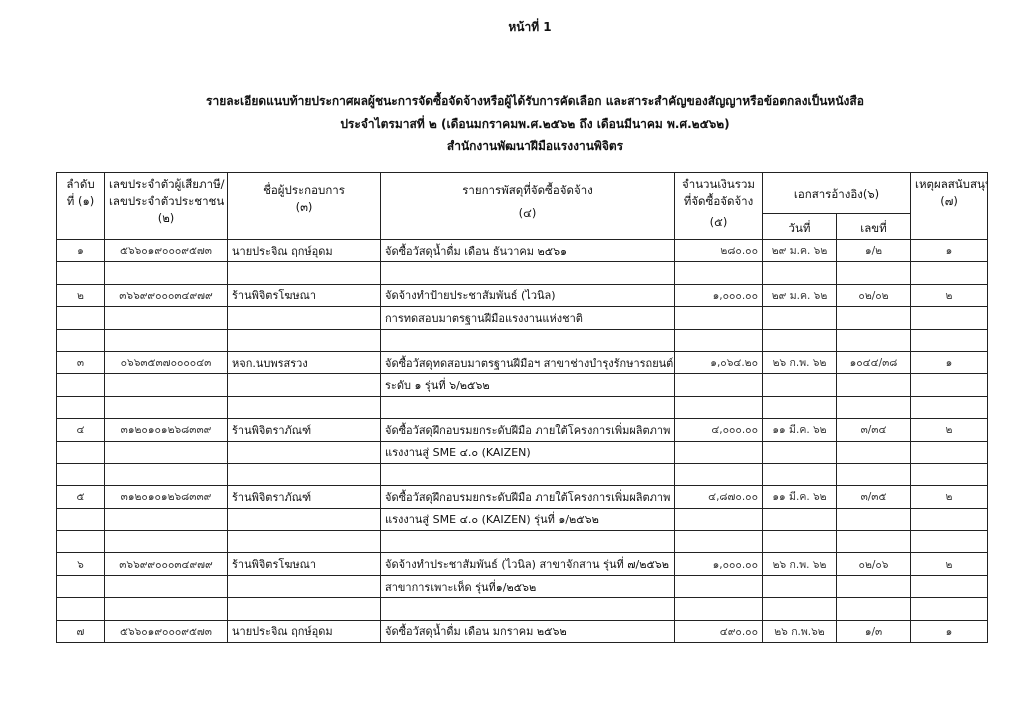 This screenshot has height=724, width=1024. I want to click on ref-date-cell: ๒๙ ม.ค. ๖๒, so click(799, 250).